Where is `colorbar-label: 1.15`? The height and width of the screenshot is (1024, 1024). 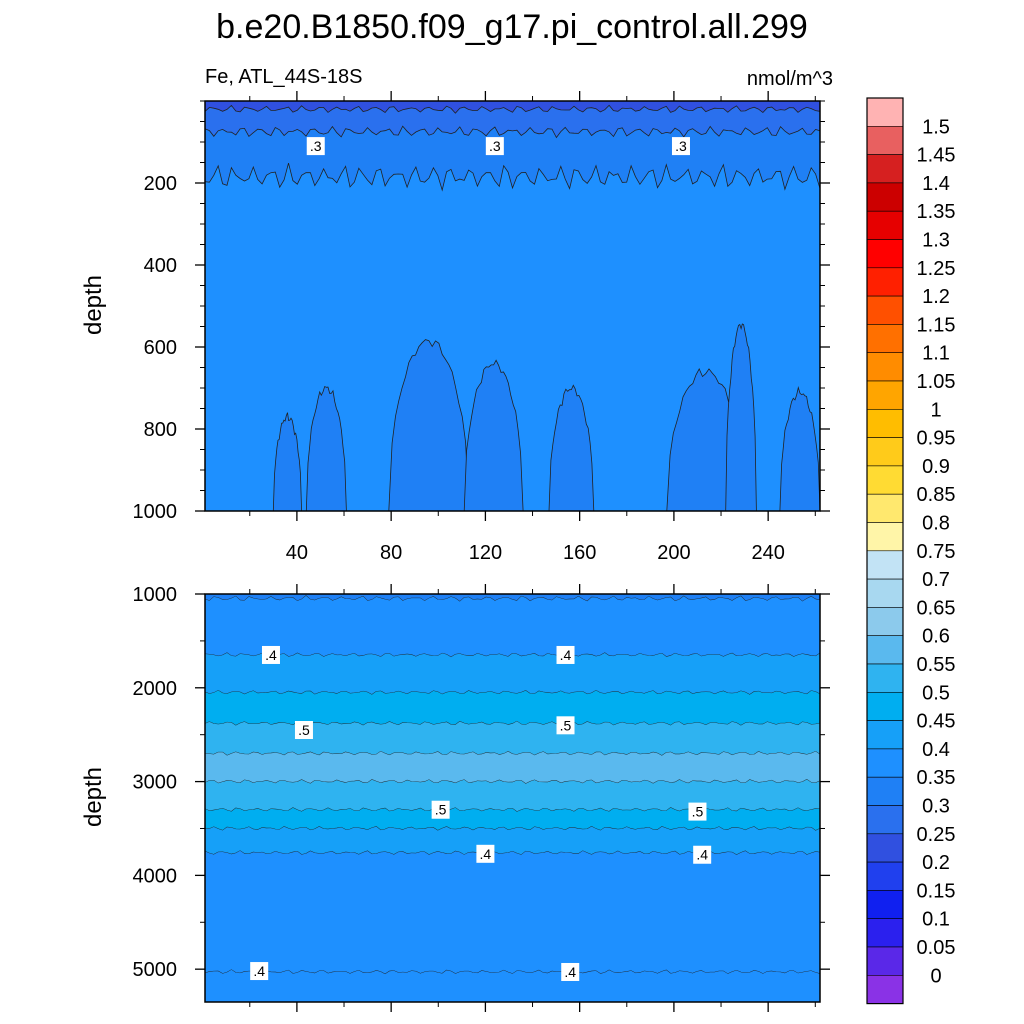 colorbar-label: 1.15 is located at coordinates (936, 325).